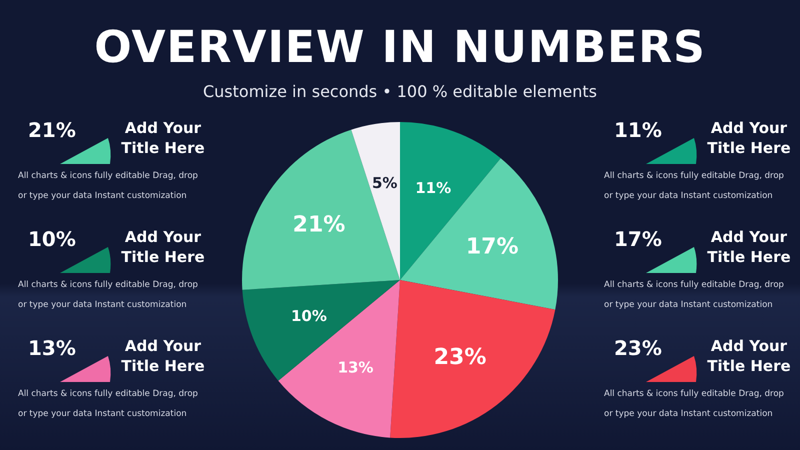  I want to click on data-label: 13%, so click(356, 367).